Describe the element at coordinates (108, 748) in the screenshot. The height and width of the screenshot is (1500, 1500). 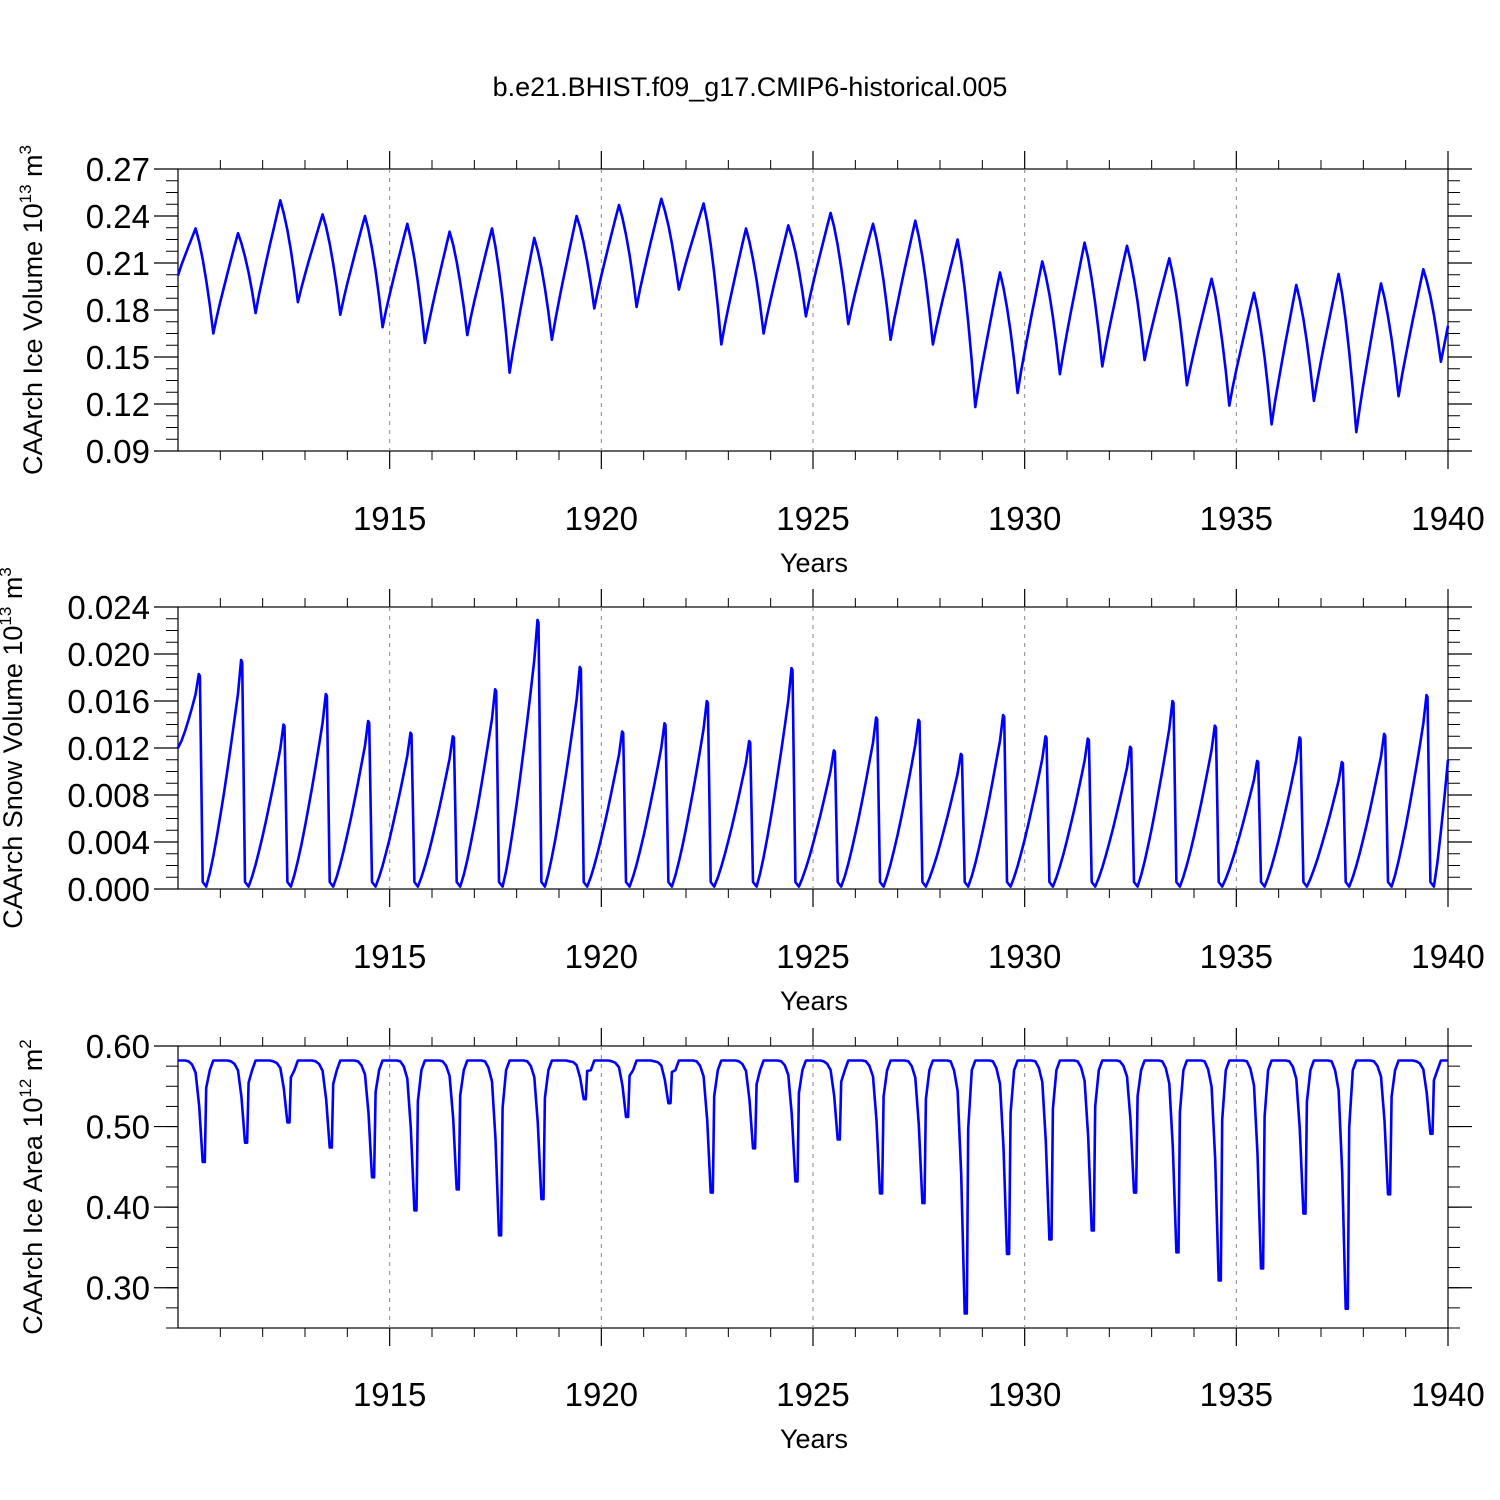
I see `snow-volume-y-tick-label: 0.012` at that location.